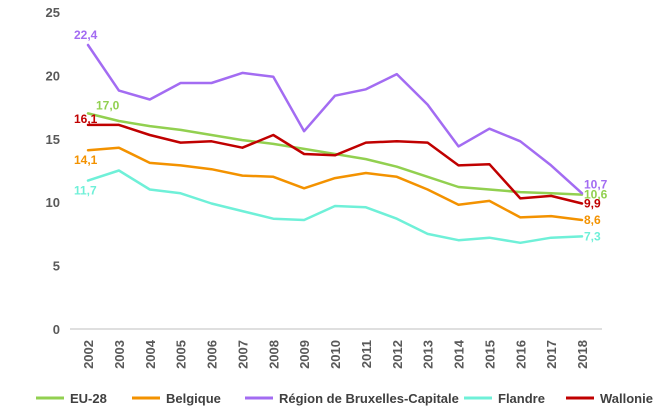  I want to click on x-tick-label: 2008, so click(273, 354).